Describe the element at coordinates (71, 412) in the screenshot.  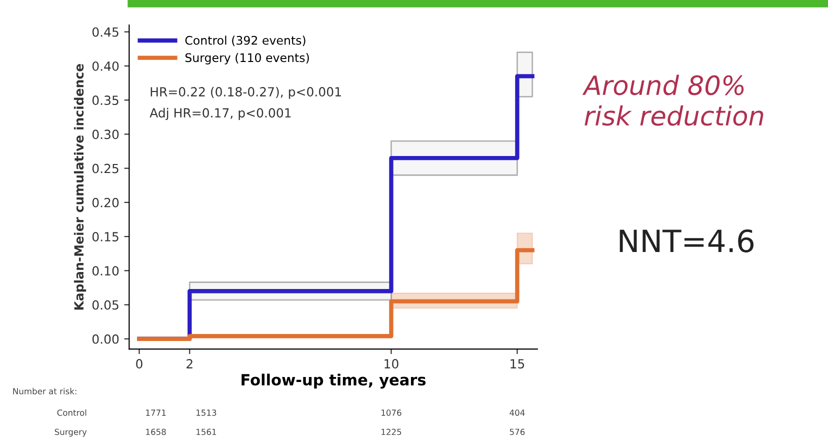
I see `text: Control` at that location.